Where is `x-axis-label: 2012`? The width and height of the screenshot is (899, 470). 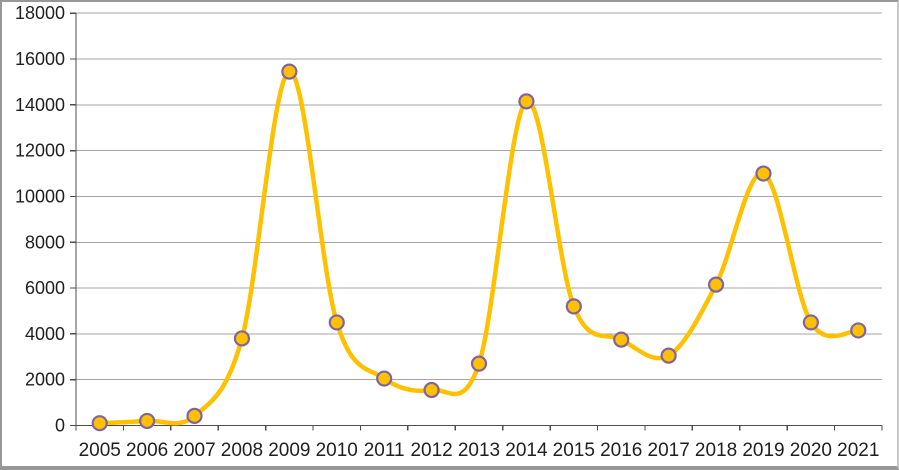 x-axis-label: 2012 is located at coordinates (431, 450).